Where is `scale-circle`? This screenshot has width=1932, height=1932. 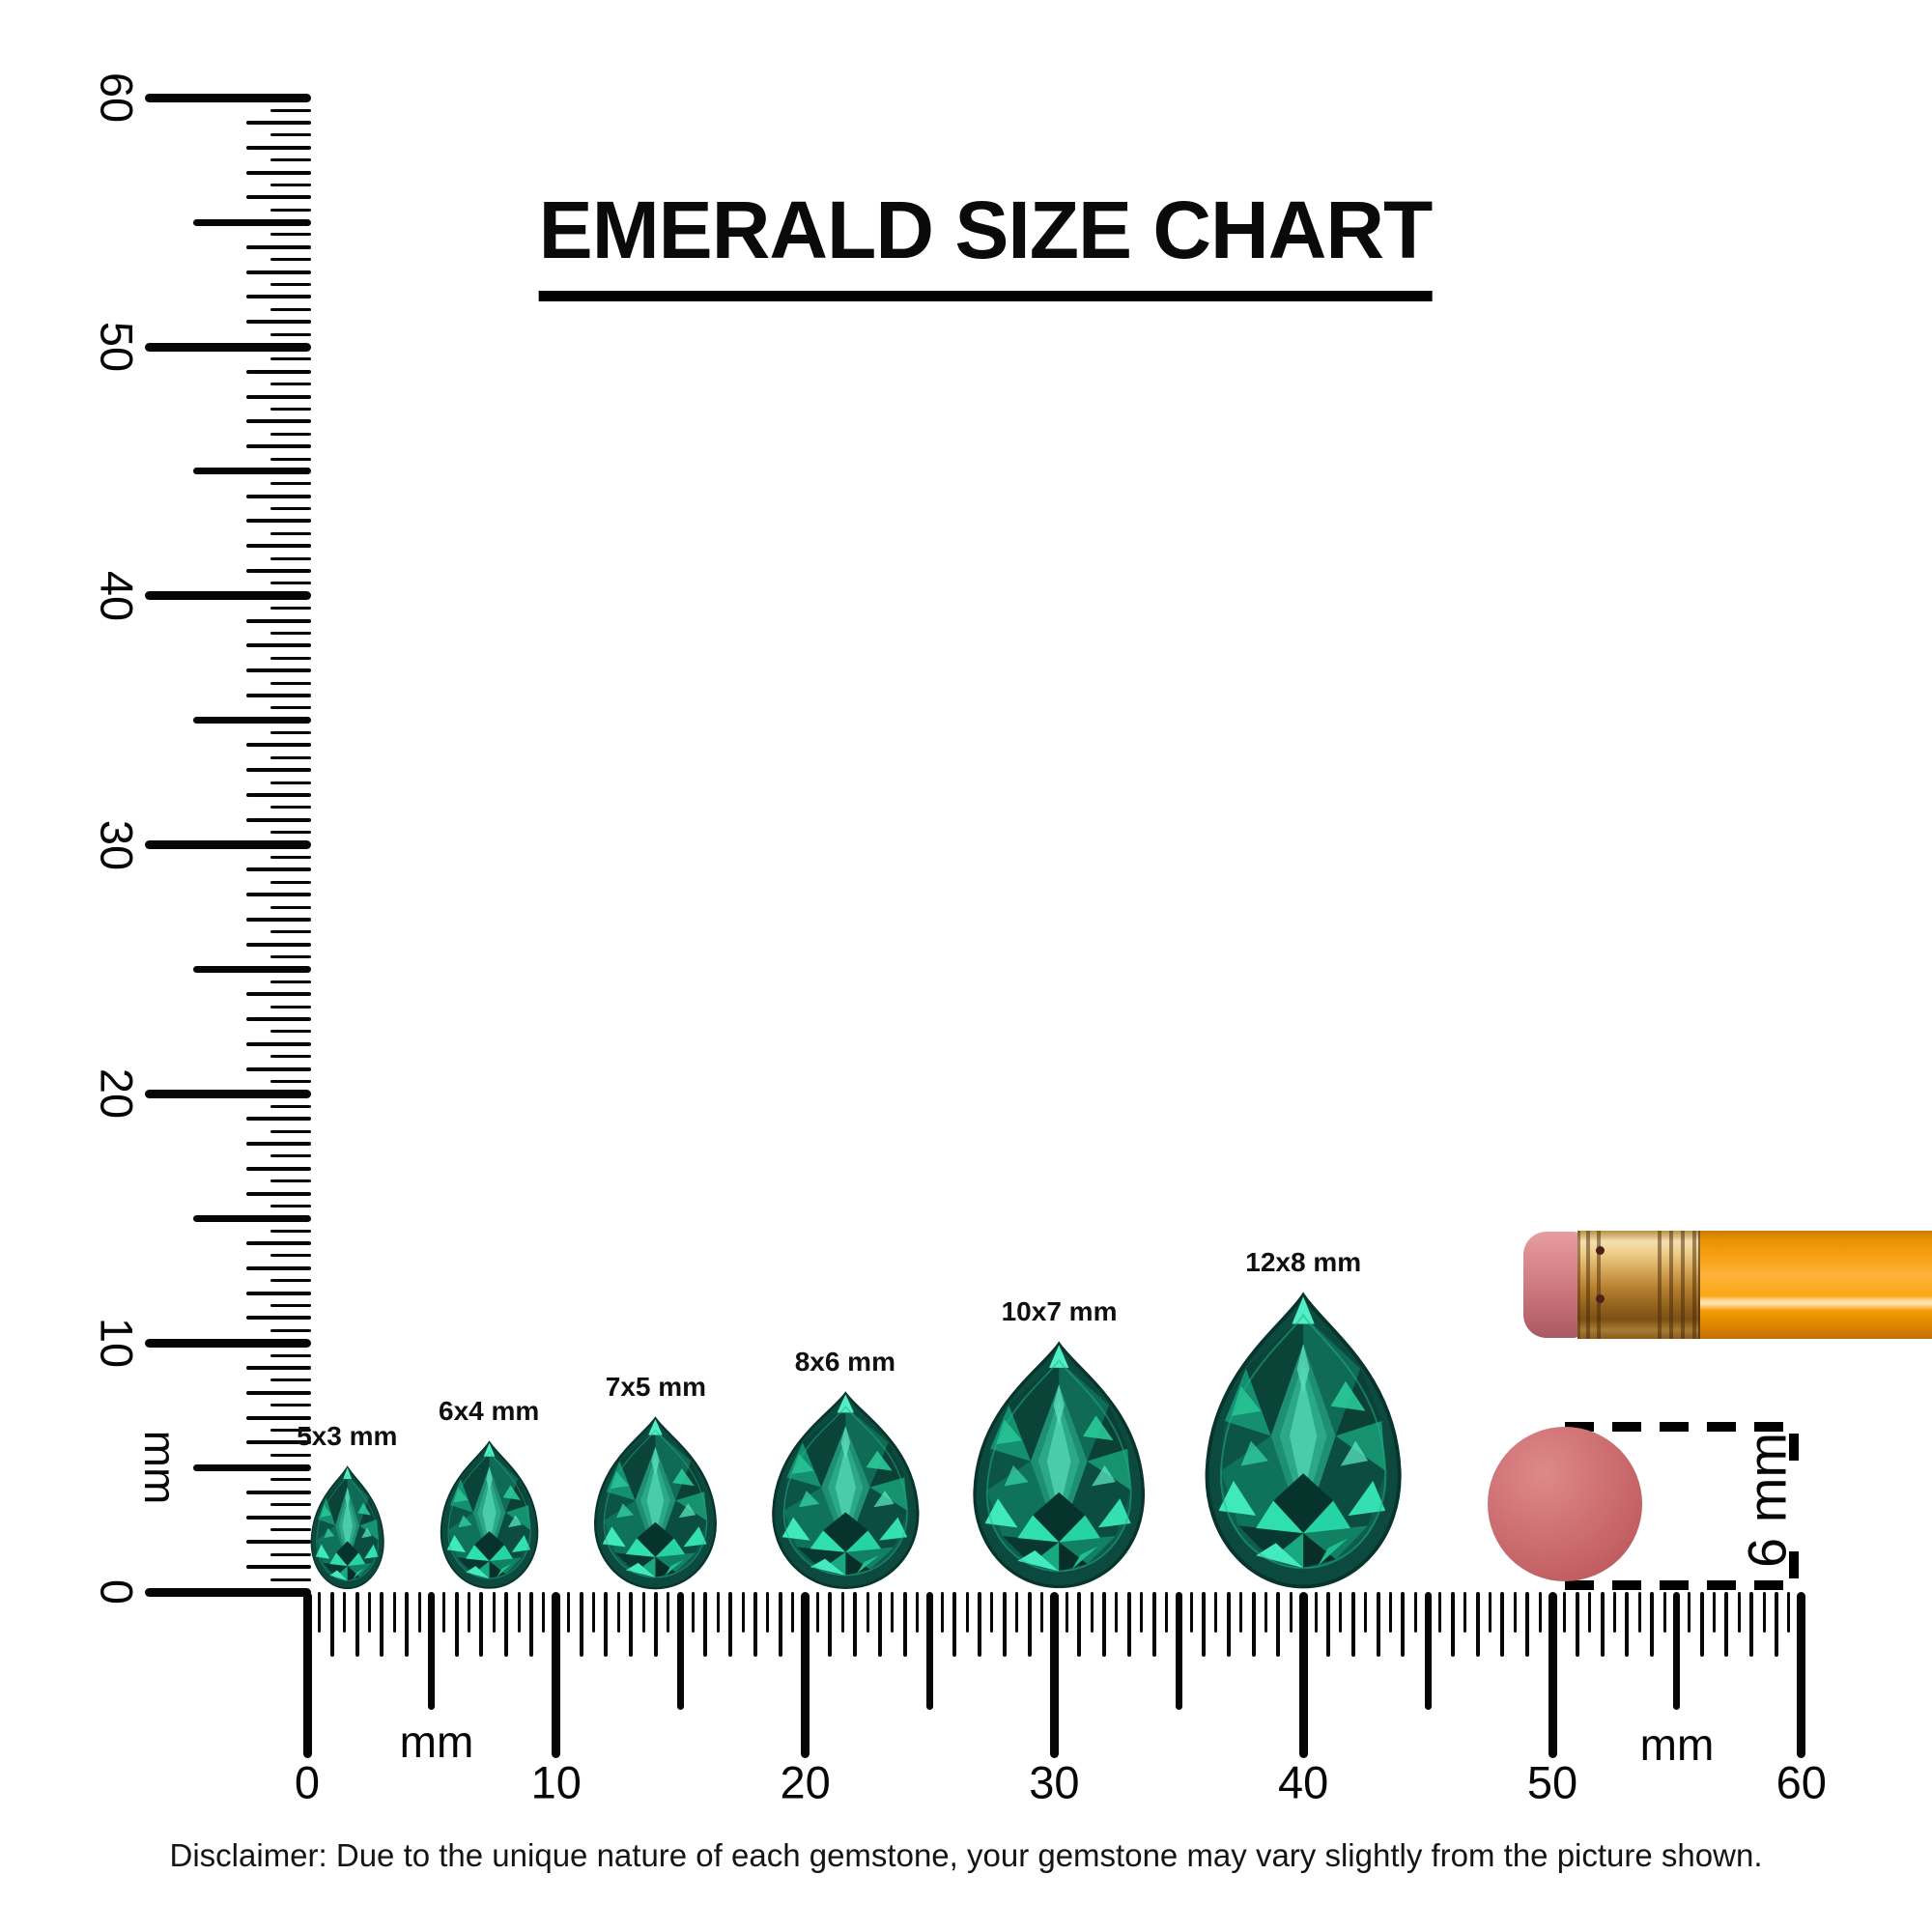
scale-circle is located at coordinates (1565, 1504).